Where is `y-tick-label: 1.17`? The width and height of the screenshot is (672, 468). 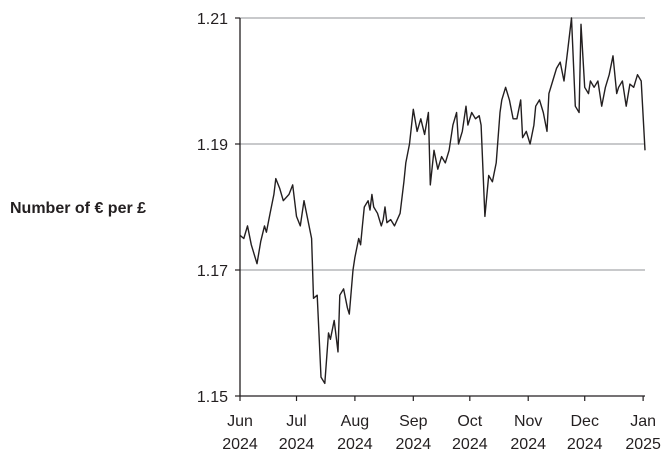 y-tick-label: 1.17 is located at coordinates (212, 271).